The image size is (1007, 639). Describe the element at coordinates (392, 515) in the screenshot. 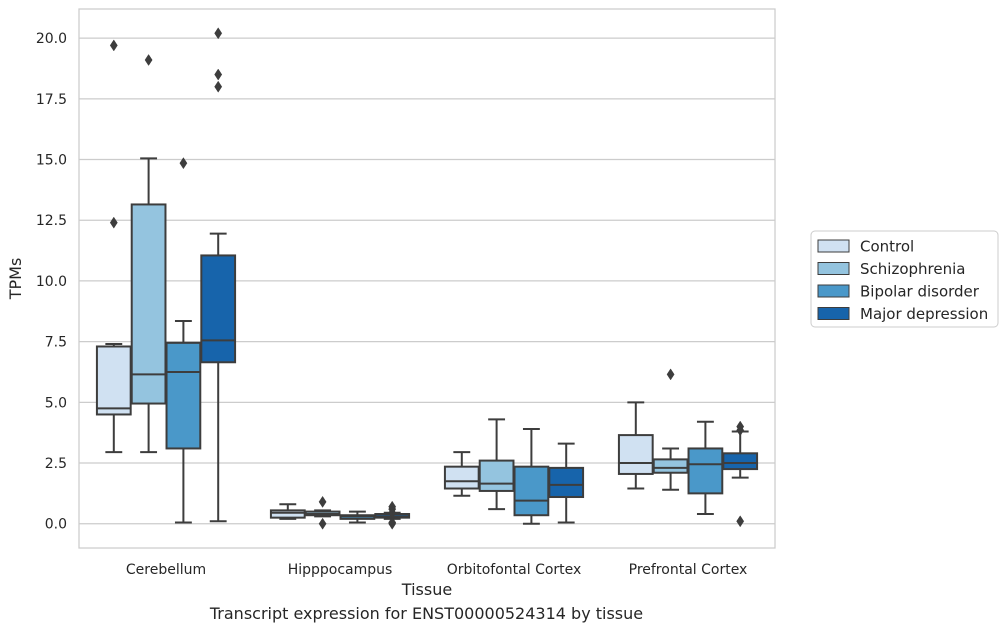

I see `box-major-depression-hipppocampus` at that location.